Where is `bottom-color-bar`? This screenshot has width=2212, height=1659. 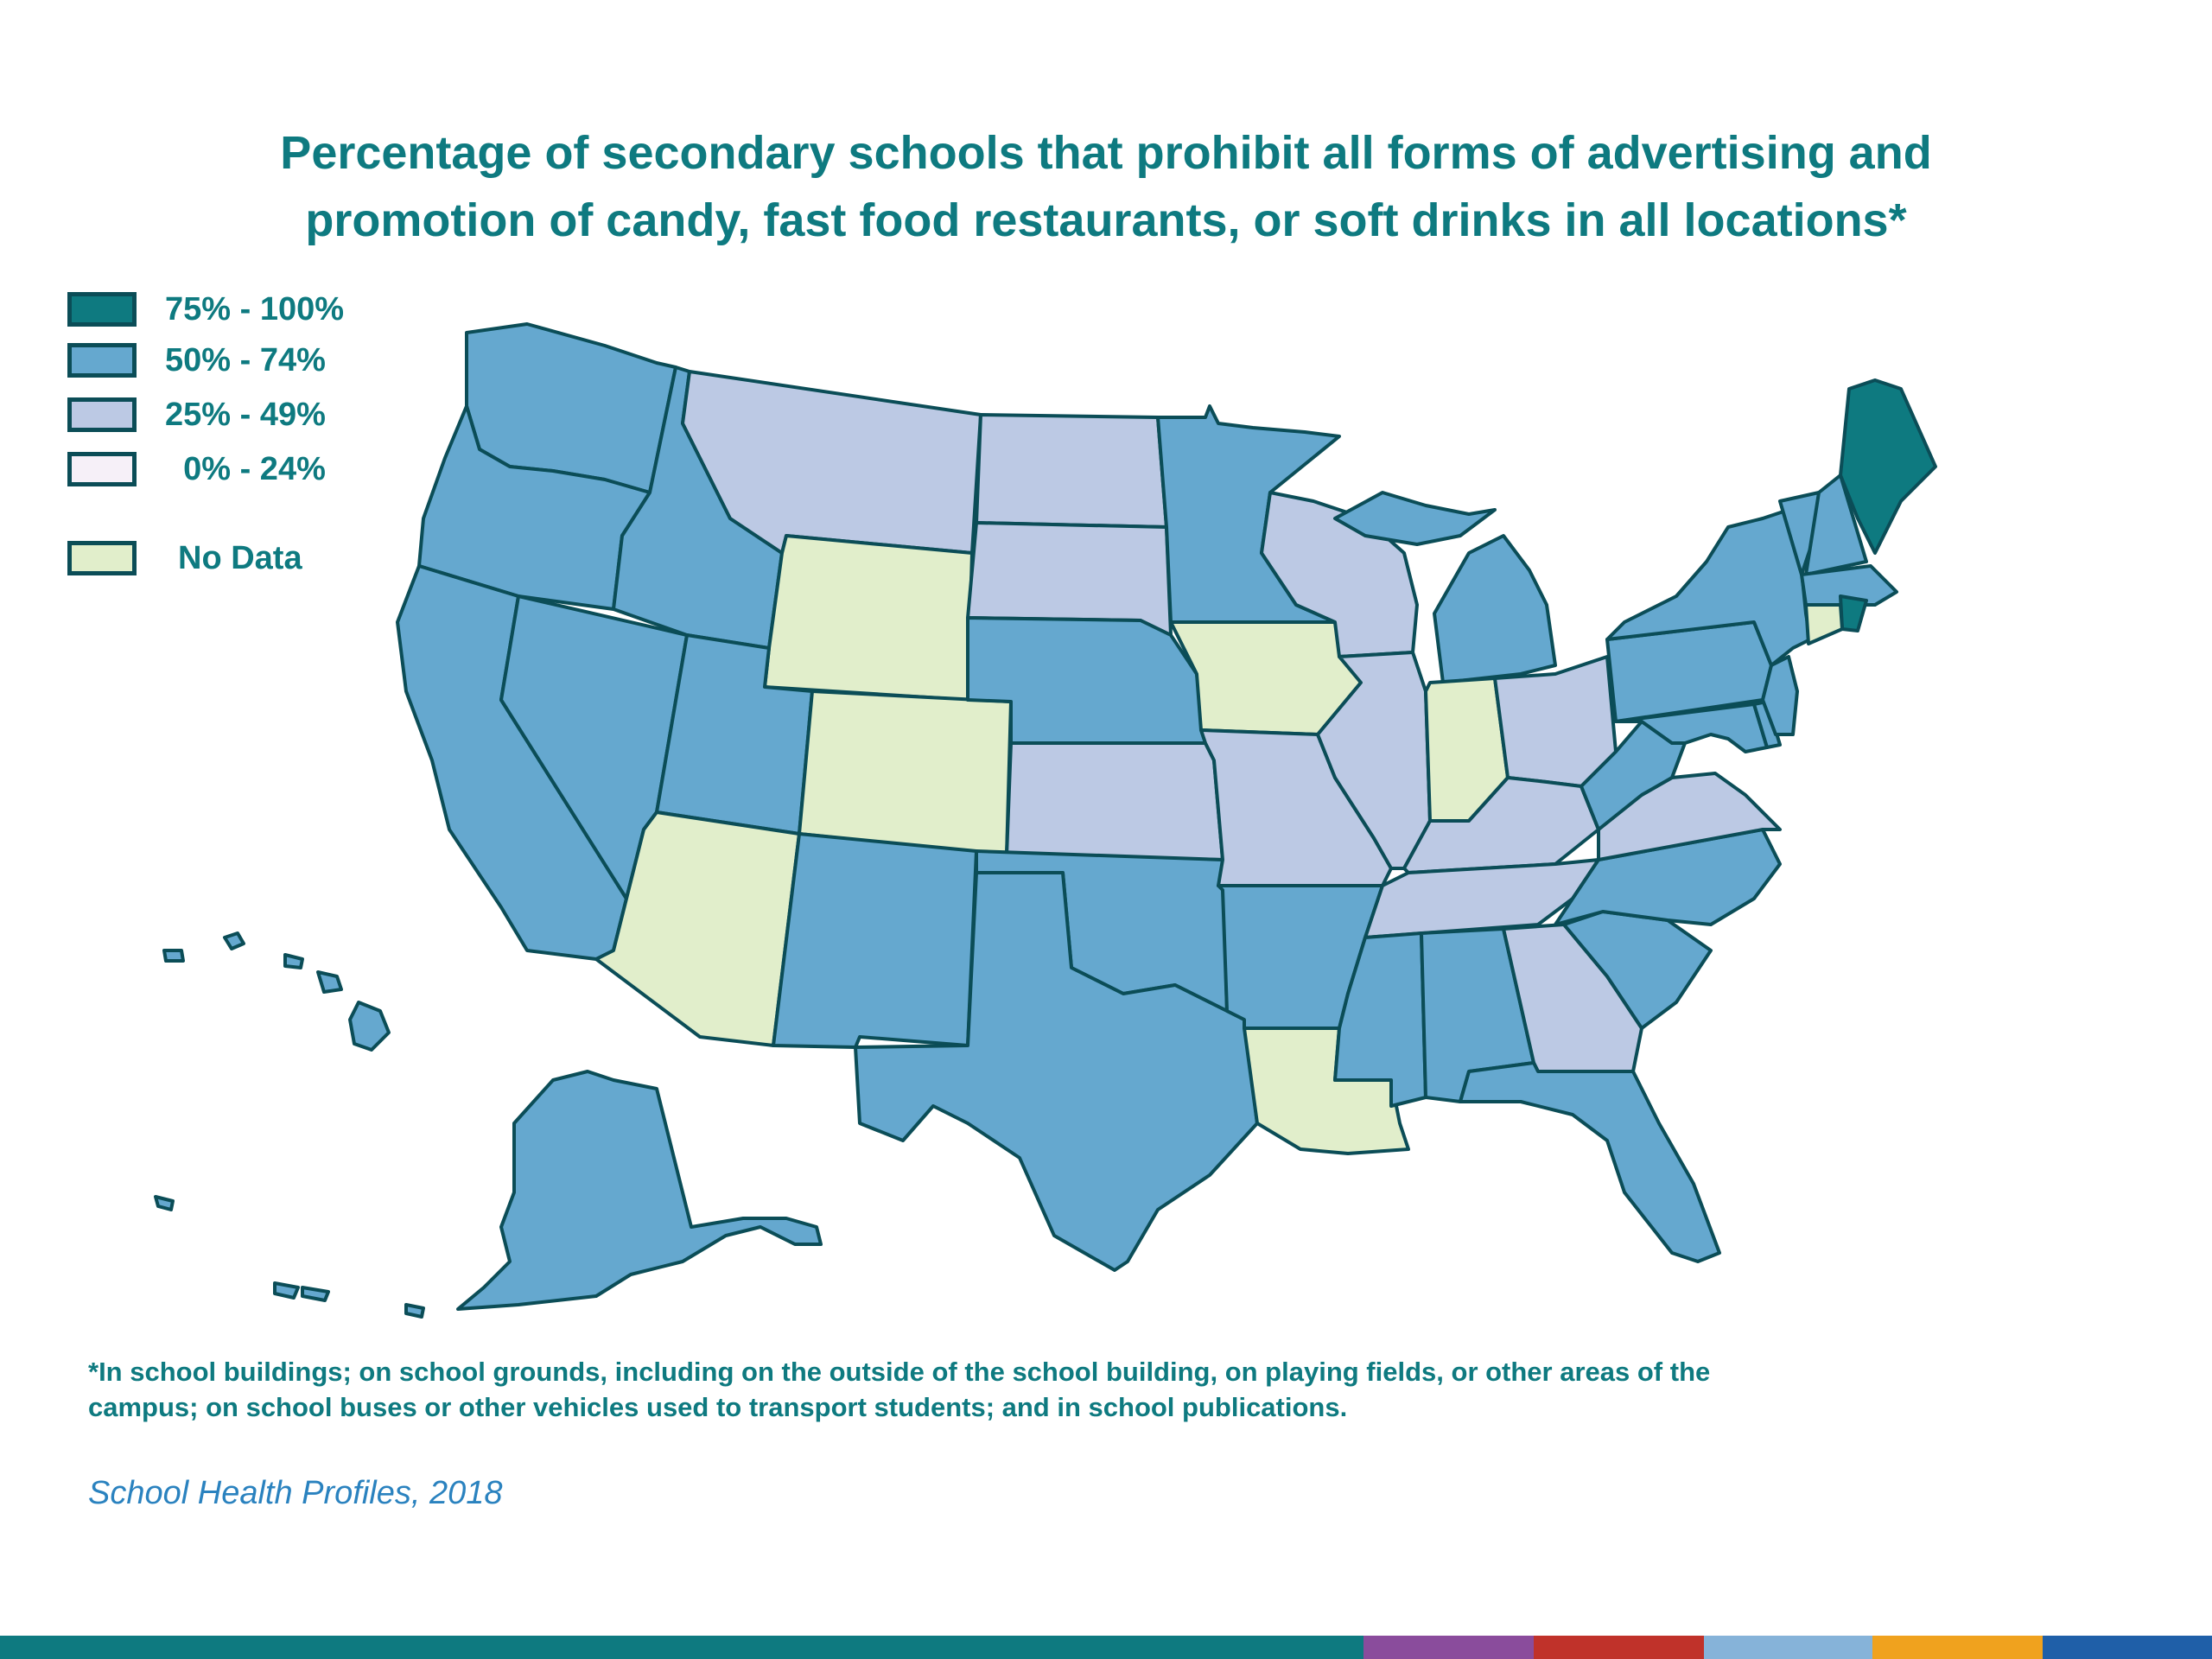
bottom-color-bar is located at coordinates (1106, 1647).